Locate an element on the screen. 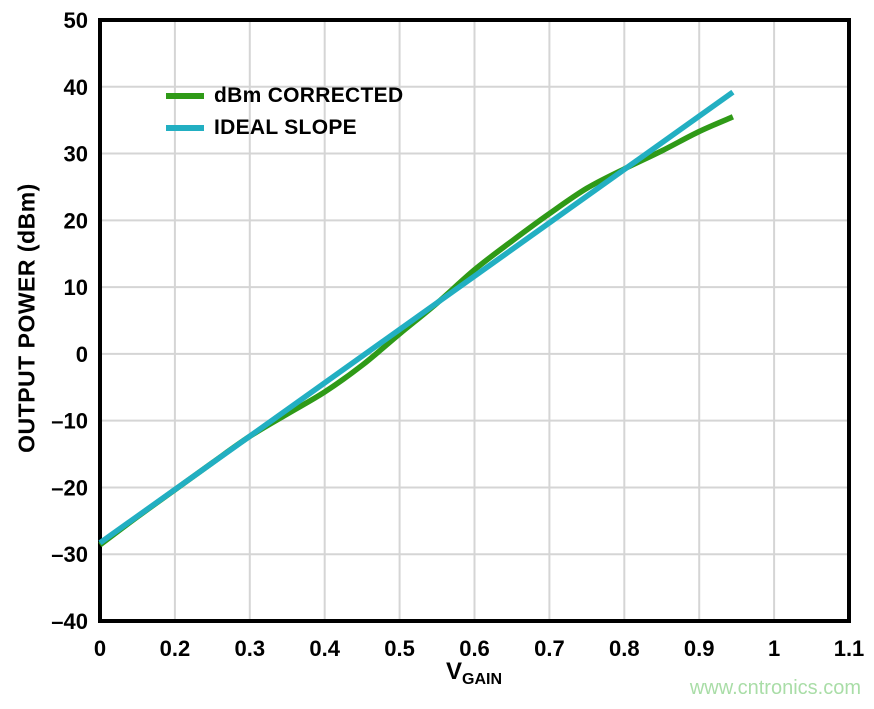  y-tick-label: 40 is located at coordinates (76, 87).